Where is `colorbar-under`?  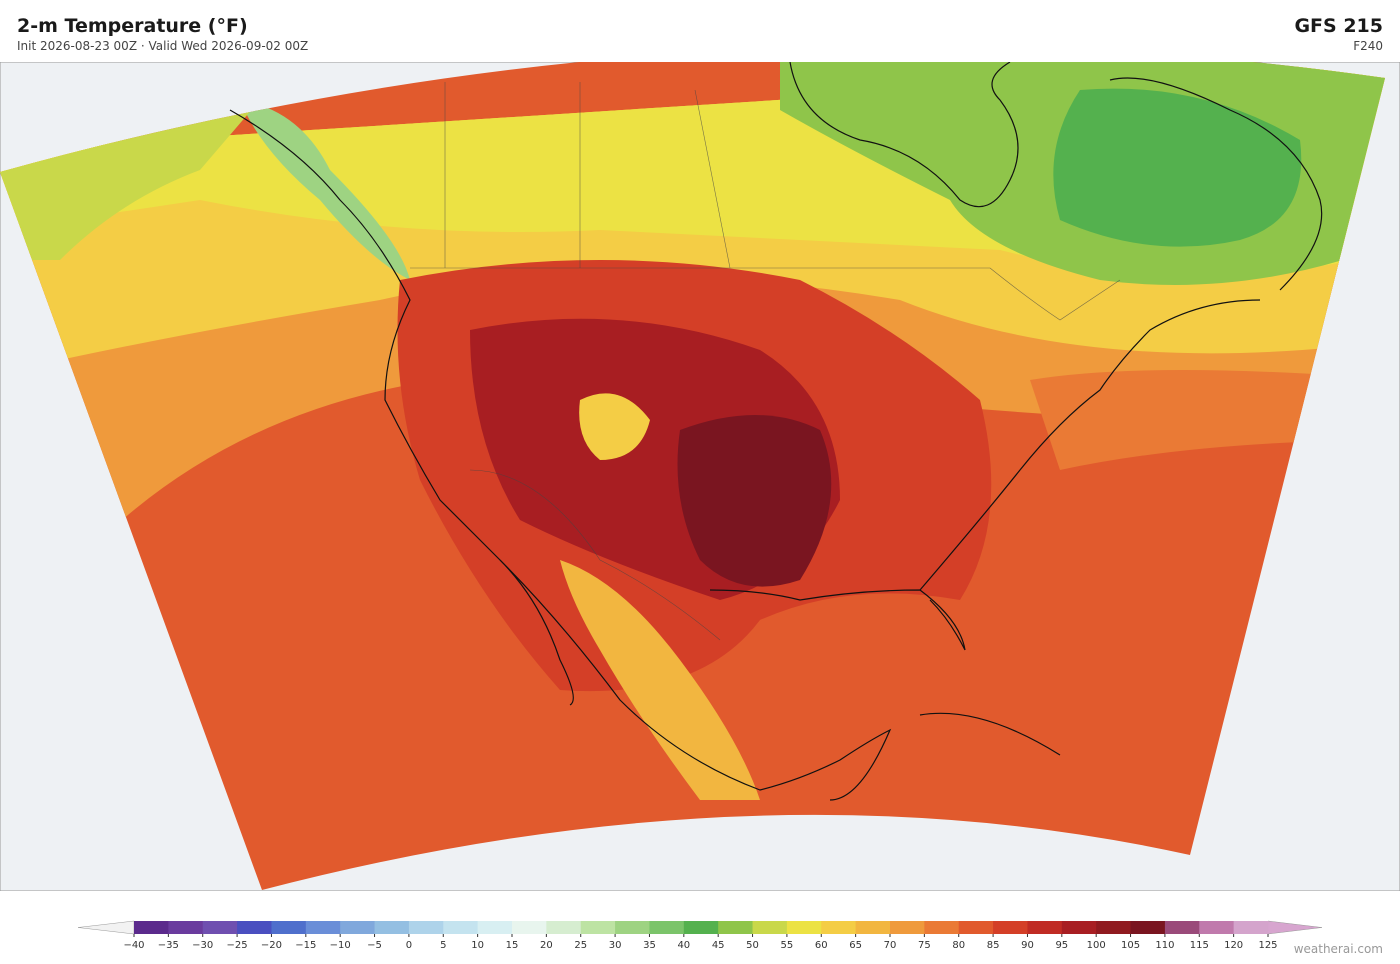
colorbar-under is located at coordinates (106, 927).